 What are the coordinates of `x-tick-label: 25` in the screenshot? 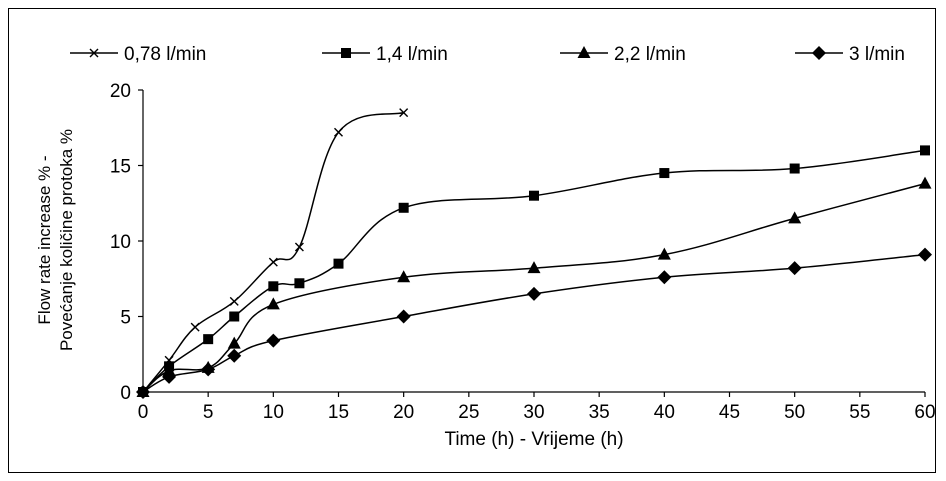 It's located at (468, 412).